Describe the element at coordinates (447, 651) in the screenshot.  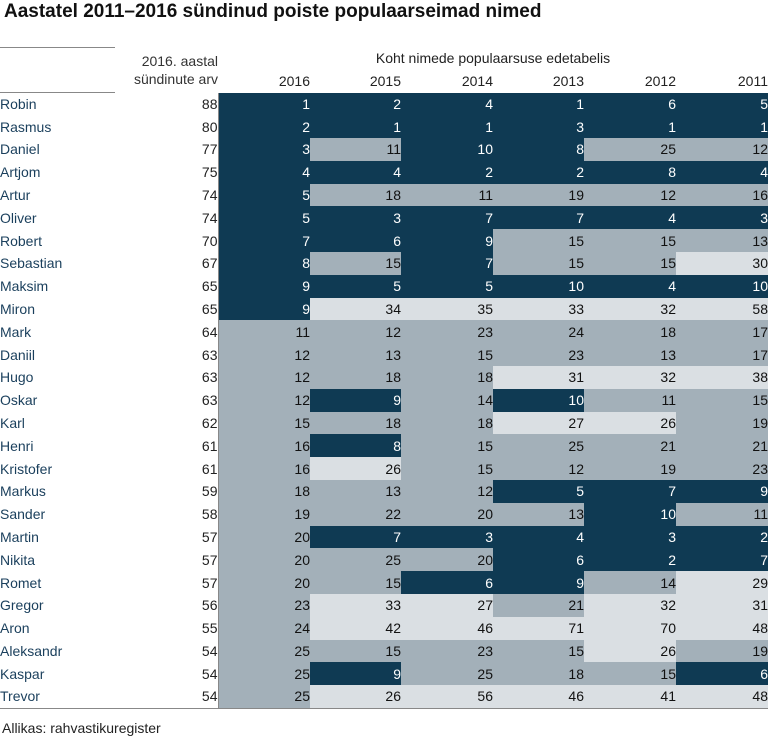
I see `rank-cell-2014: 23` at that location.